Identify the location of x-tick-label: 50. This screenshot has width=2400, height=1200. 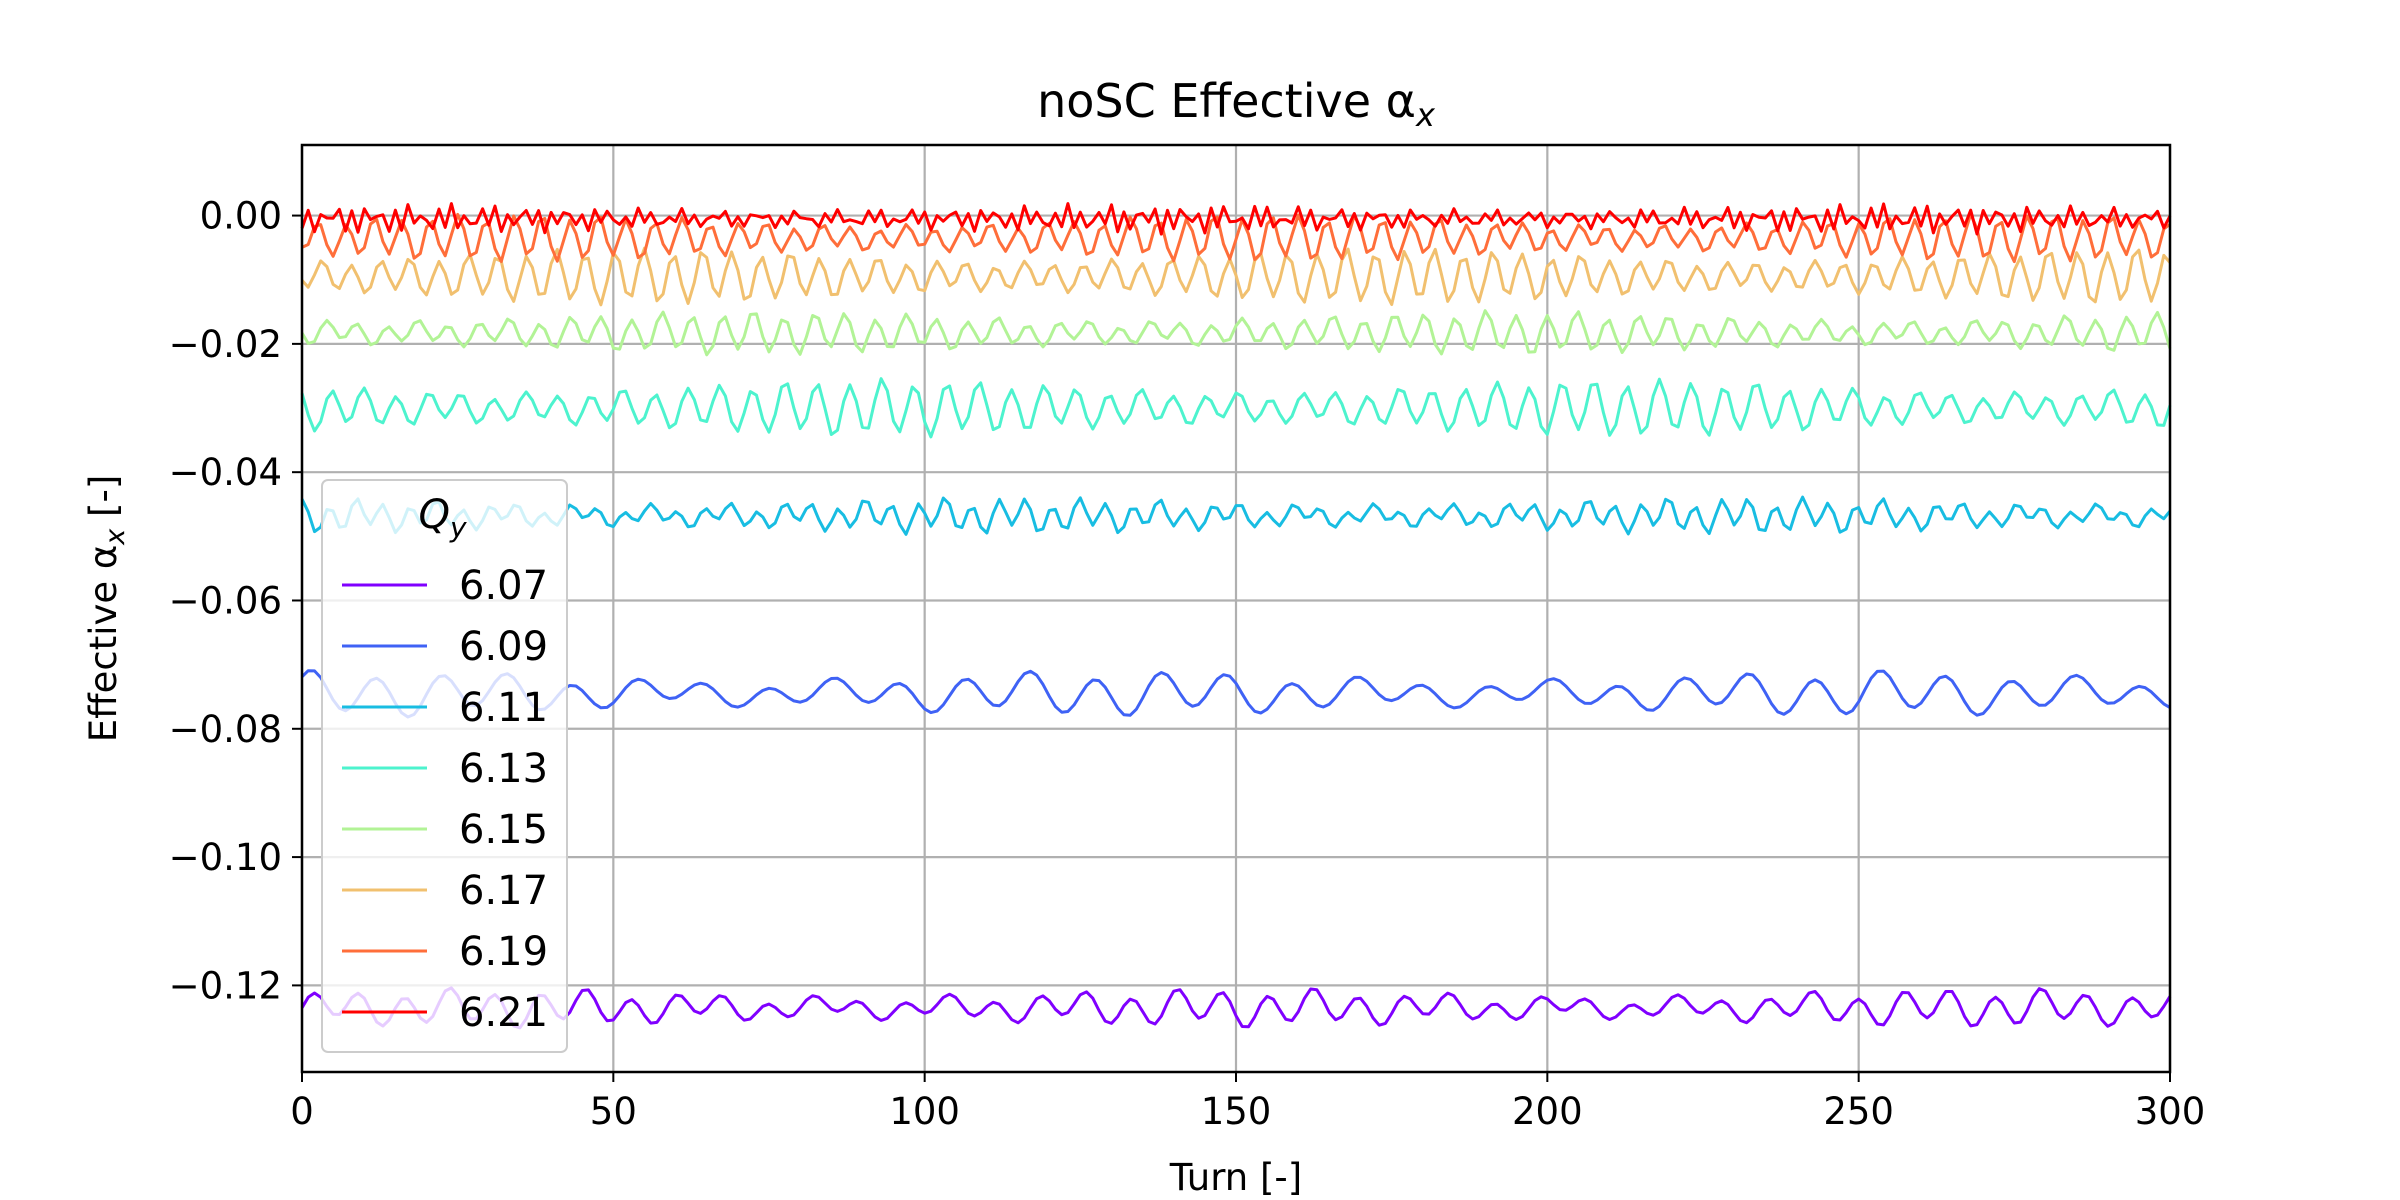
(613, 1111).